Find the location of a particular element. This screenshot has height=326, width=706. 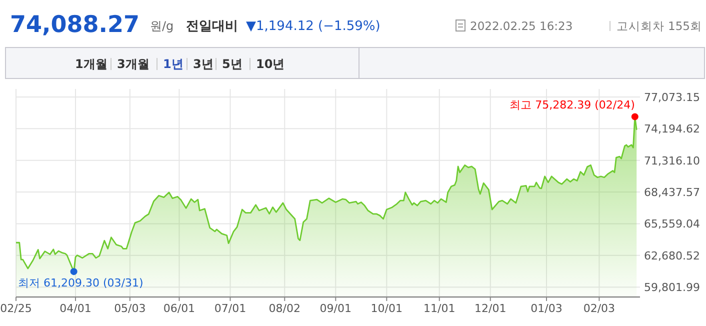

x-tick-label: 09/01 is located at coordinates (336, 308).